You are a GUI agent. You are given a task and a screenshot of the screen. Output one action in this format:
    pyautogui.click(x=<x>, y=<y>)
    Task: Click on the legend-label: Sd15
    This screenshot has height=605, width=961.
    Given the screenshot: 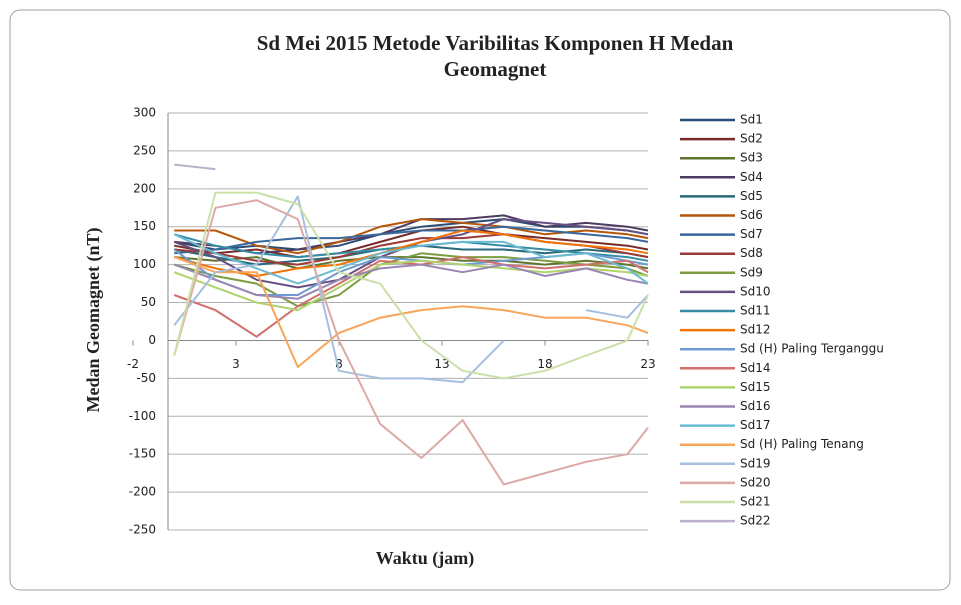 What is the action you would take?
    pyautogui.click(x=755, y=387)
    